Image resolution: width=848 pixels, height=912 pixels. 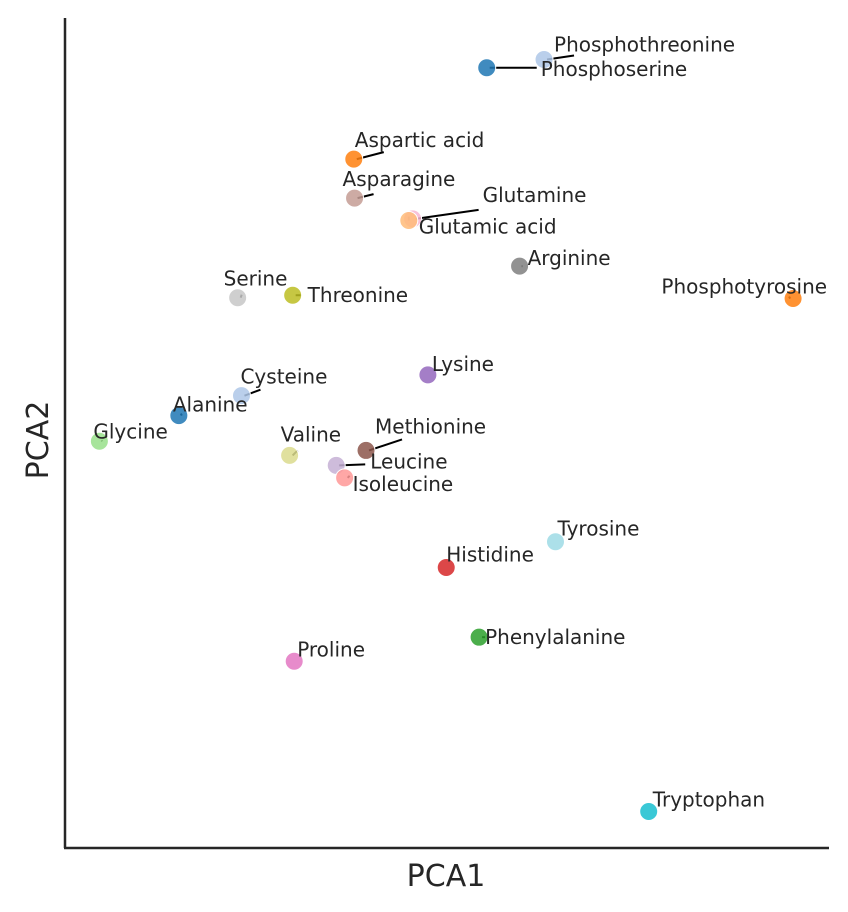 I want to click on point-label-asparagine: Asparagine, so click(x=399, y=179).